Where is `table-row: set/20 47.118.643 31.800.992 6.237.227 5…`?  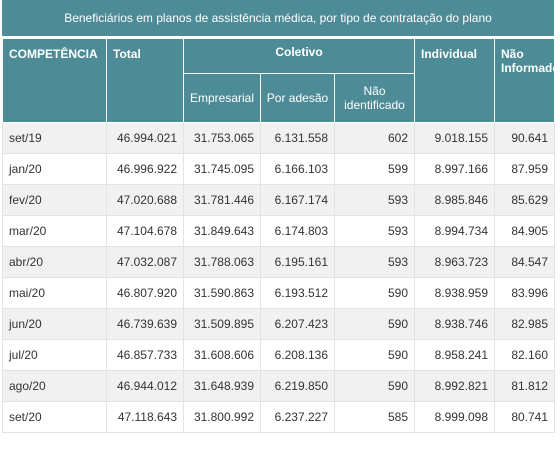 table-row: set/20 47.118.643 31.800.992 6.237.227 5… is located at coordinates (279, 417).